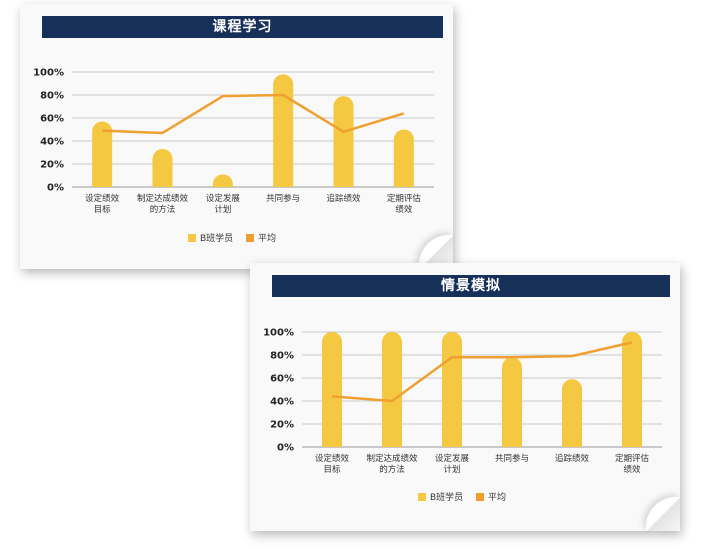  Describe the element at coordinates (242, 27) in the screenshot. I see `chart-title: 课程学习` at that location.